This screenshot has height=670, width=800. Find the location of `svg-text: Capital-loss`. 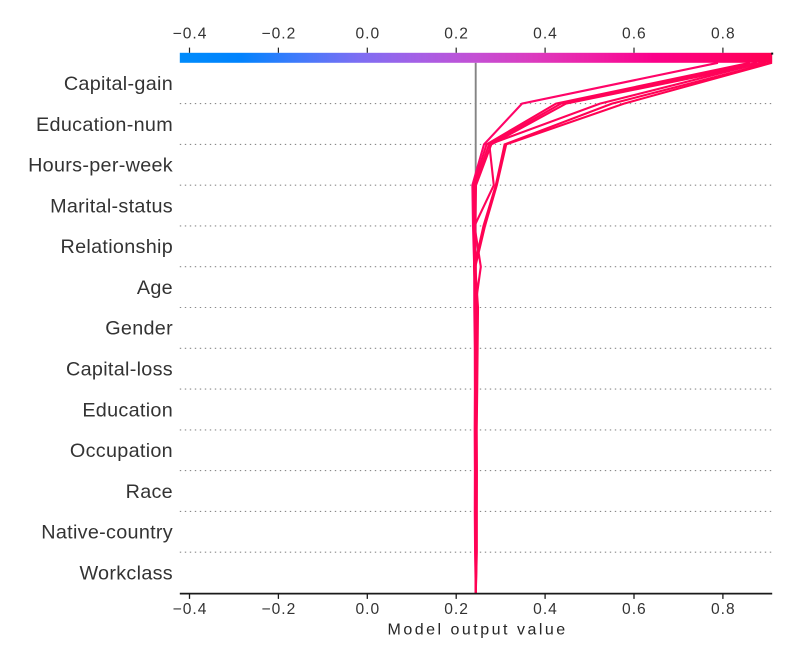

svg-text: Capital-loss is located at coordinates (119, 370).